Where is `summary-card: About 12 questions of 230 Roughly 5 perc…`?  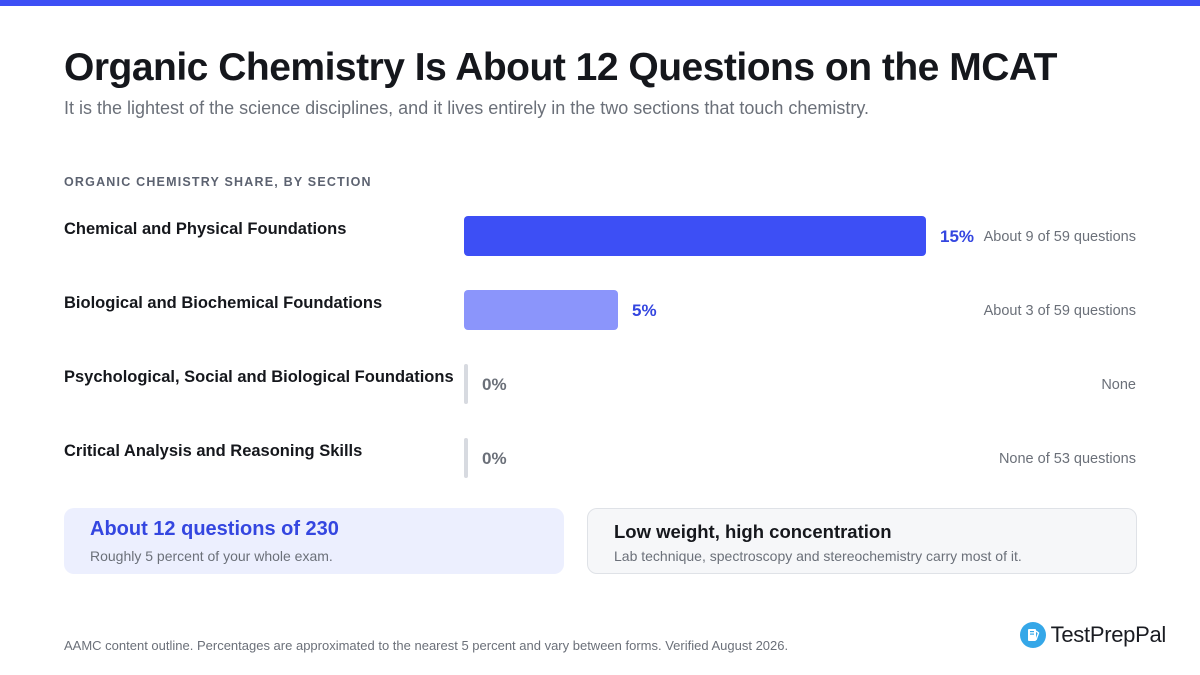 summary-card: About 12 questions of 230 Roughly 5 perc… is located at coordinates (314, 541).